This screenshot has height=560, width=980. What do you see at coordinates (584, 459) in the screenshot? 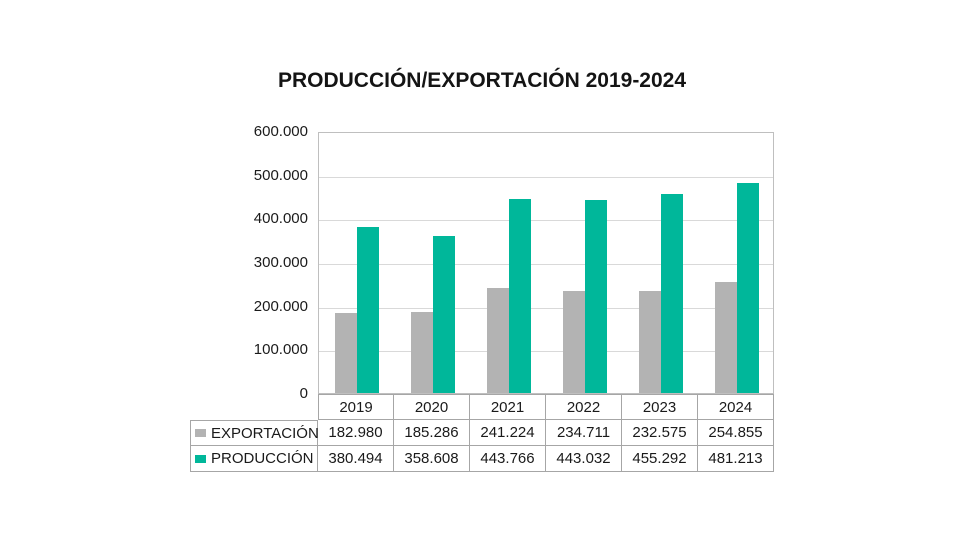
I see `table-value-producción-2022: 443.032` at bounding box center [584, 459].